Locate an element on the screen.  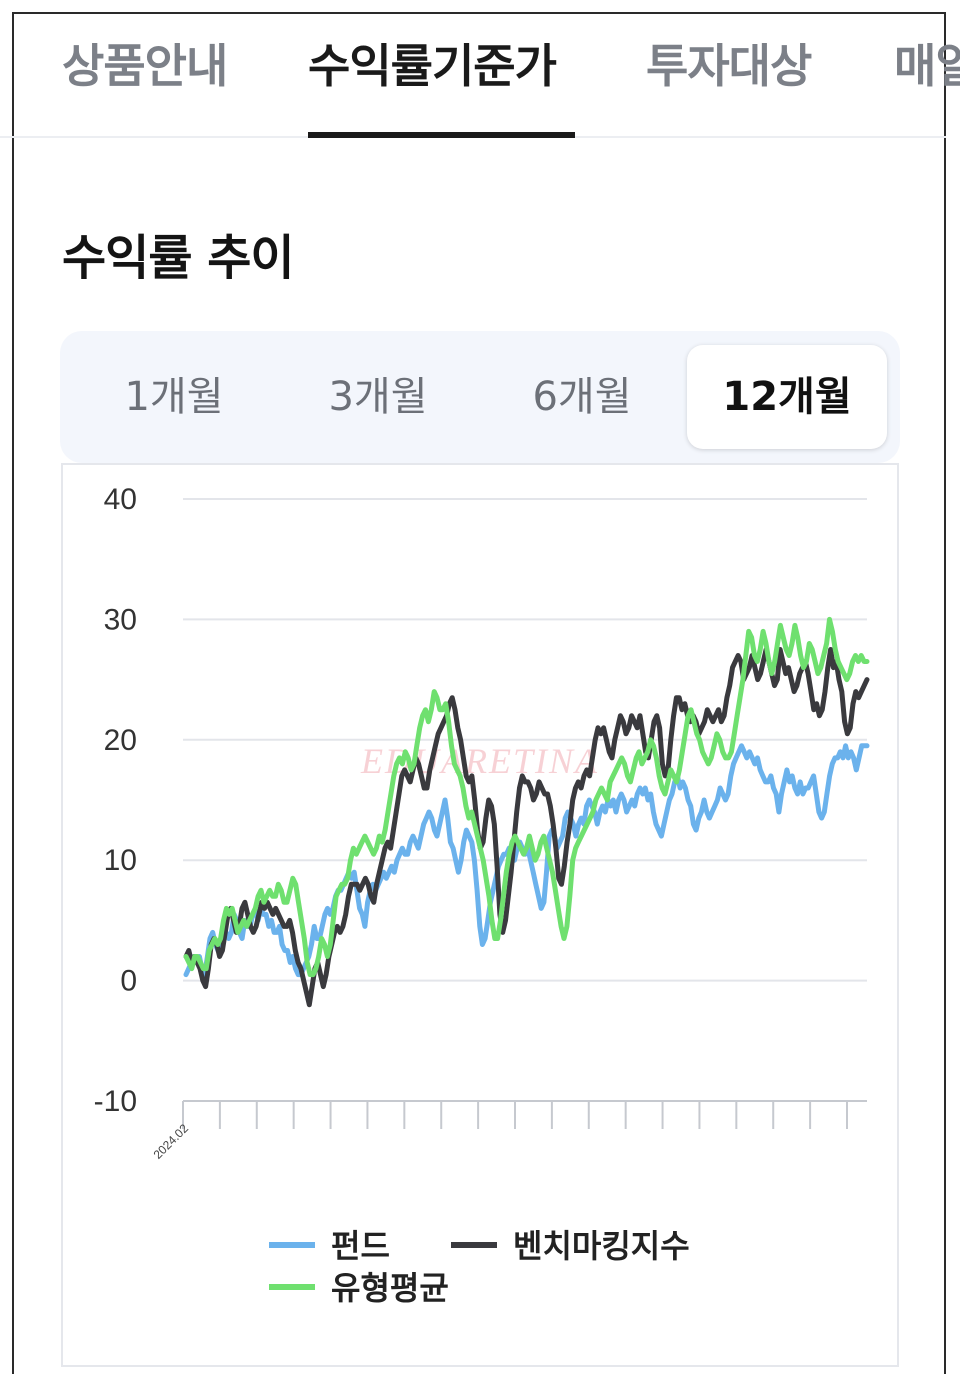
tab-bar: 상품안내 수익률기준가 투자대상 매일 is located at coordinates (480, 69).